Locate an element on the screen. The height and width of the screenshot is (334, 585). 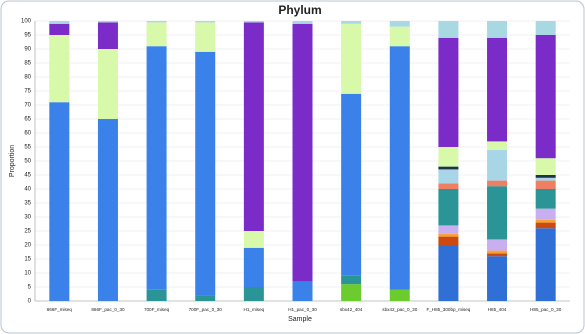
y-tick-label: 65 is located at coordinates (27, 120).